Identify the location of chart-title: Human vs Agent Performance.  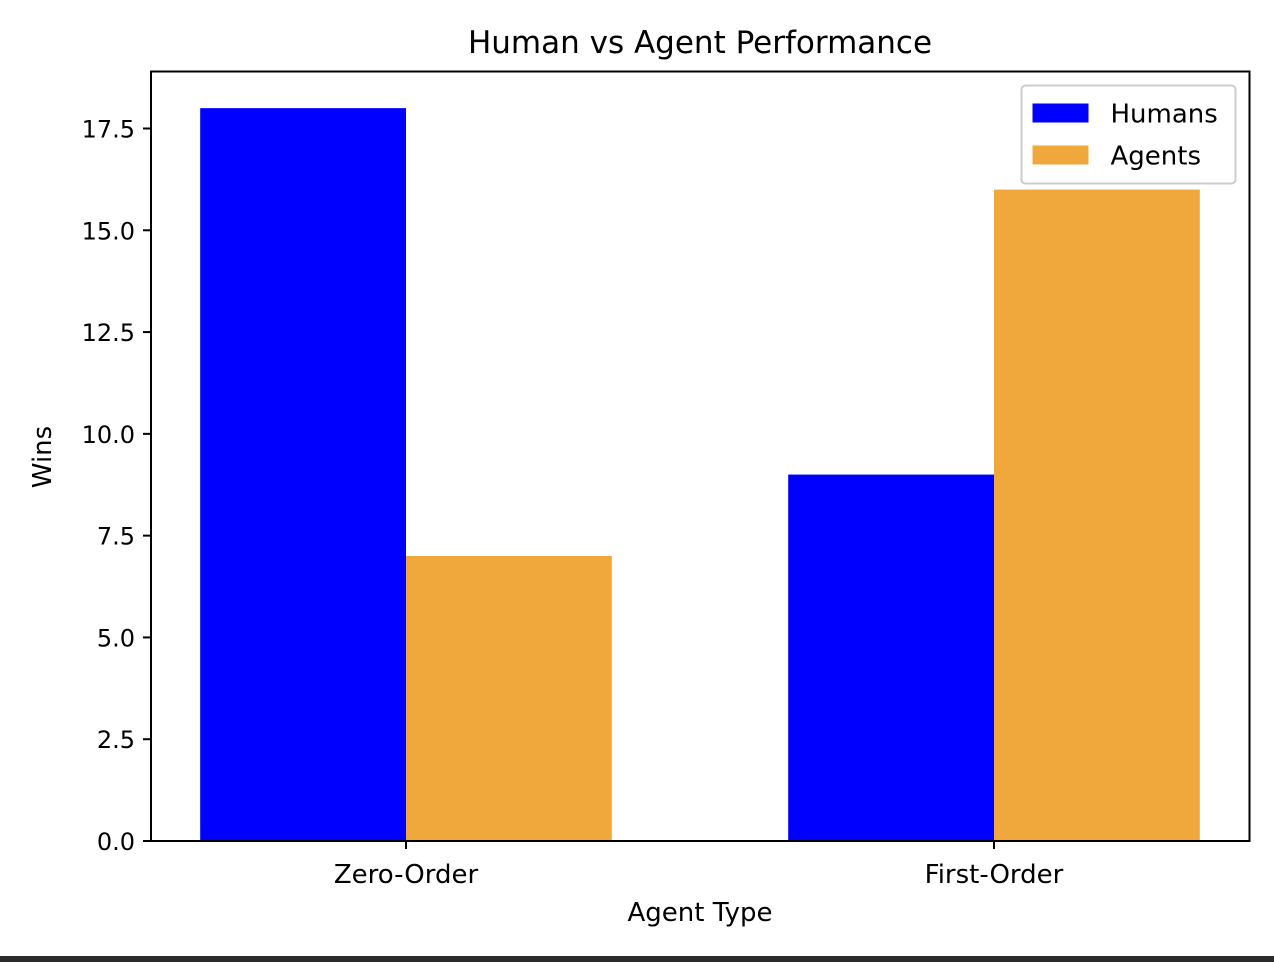
(700, 43).